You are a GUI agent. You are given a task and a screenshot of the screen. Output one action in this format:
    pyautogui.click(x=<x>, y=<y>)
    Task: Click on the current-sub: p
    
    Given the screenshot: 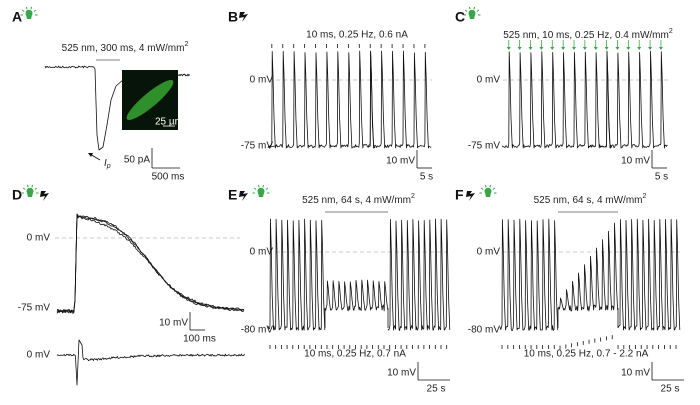 What is the action you would take?
    pyautogui.click(x=108, y=166)
    